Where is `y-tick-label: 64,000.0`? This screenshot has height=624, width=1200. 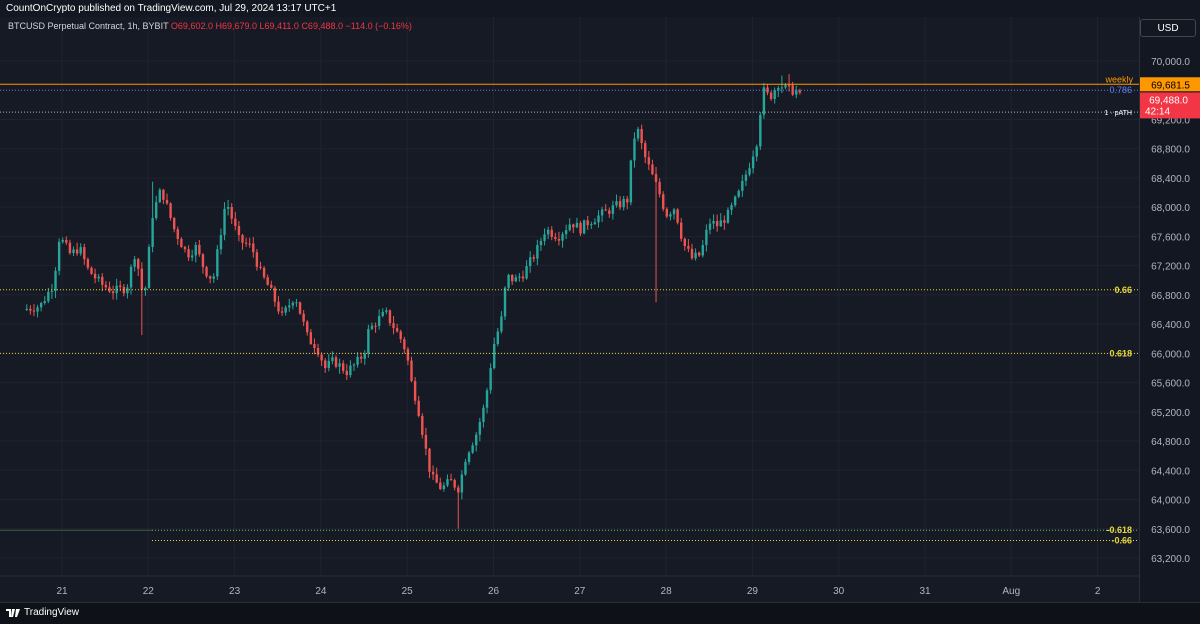
y-tick-label: 64,000.0 is located at coordinates (1170, 501).